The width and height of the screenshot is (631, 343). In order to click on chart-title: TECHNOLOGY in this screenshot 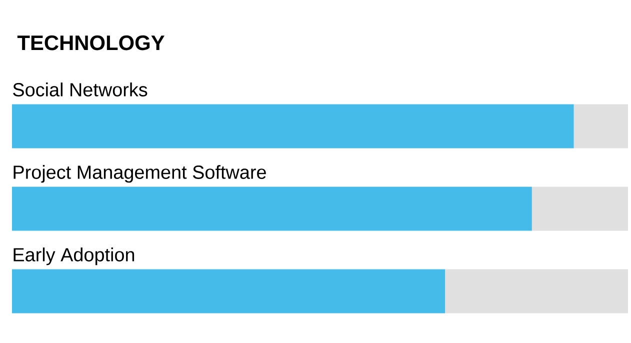, I will do `click(90, 42)`.